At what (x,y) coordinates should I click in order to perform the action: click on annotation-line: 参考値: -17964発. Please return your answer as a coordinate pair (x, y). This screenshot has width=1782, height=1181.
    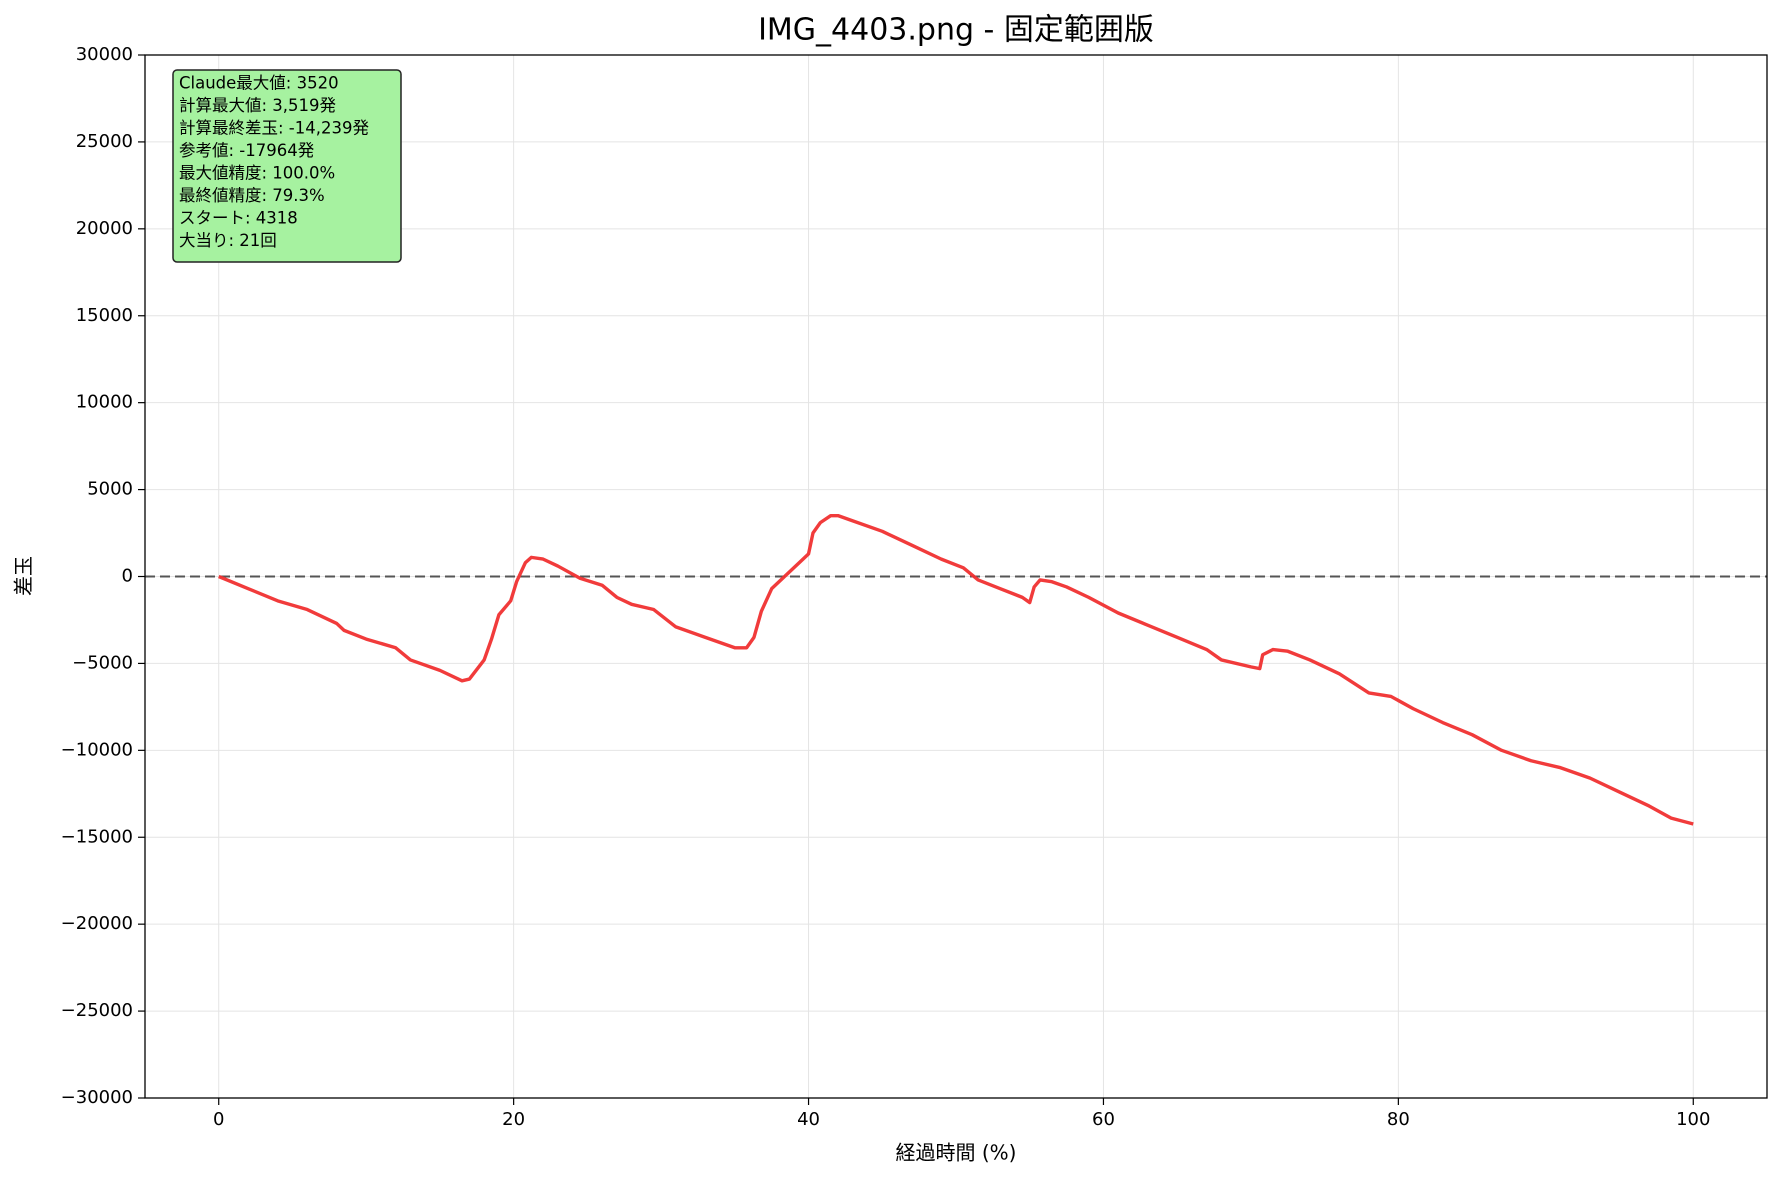
    Looking at the image, I should click on (247, 150).